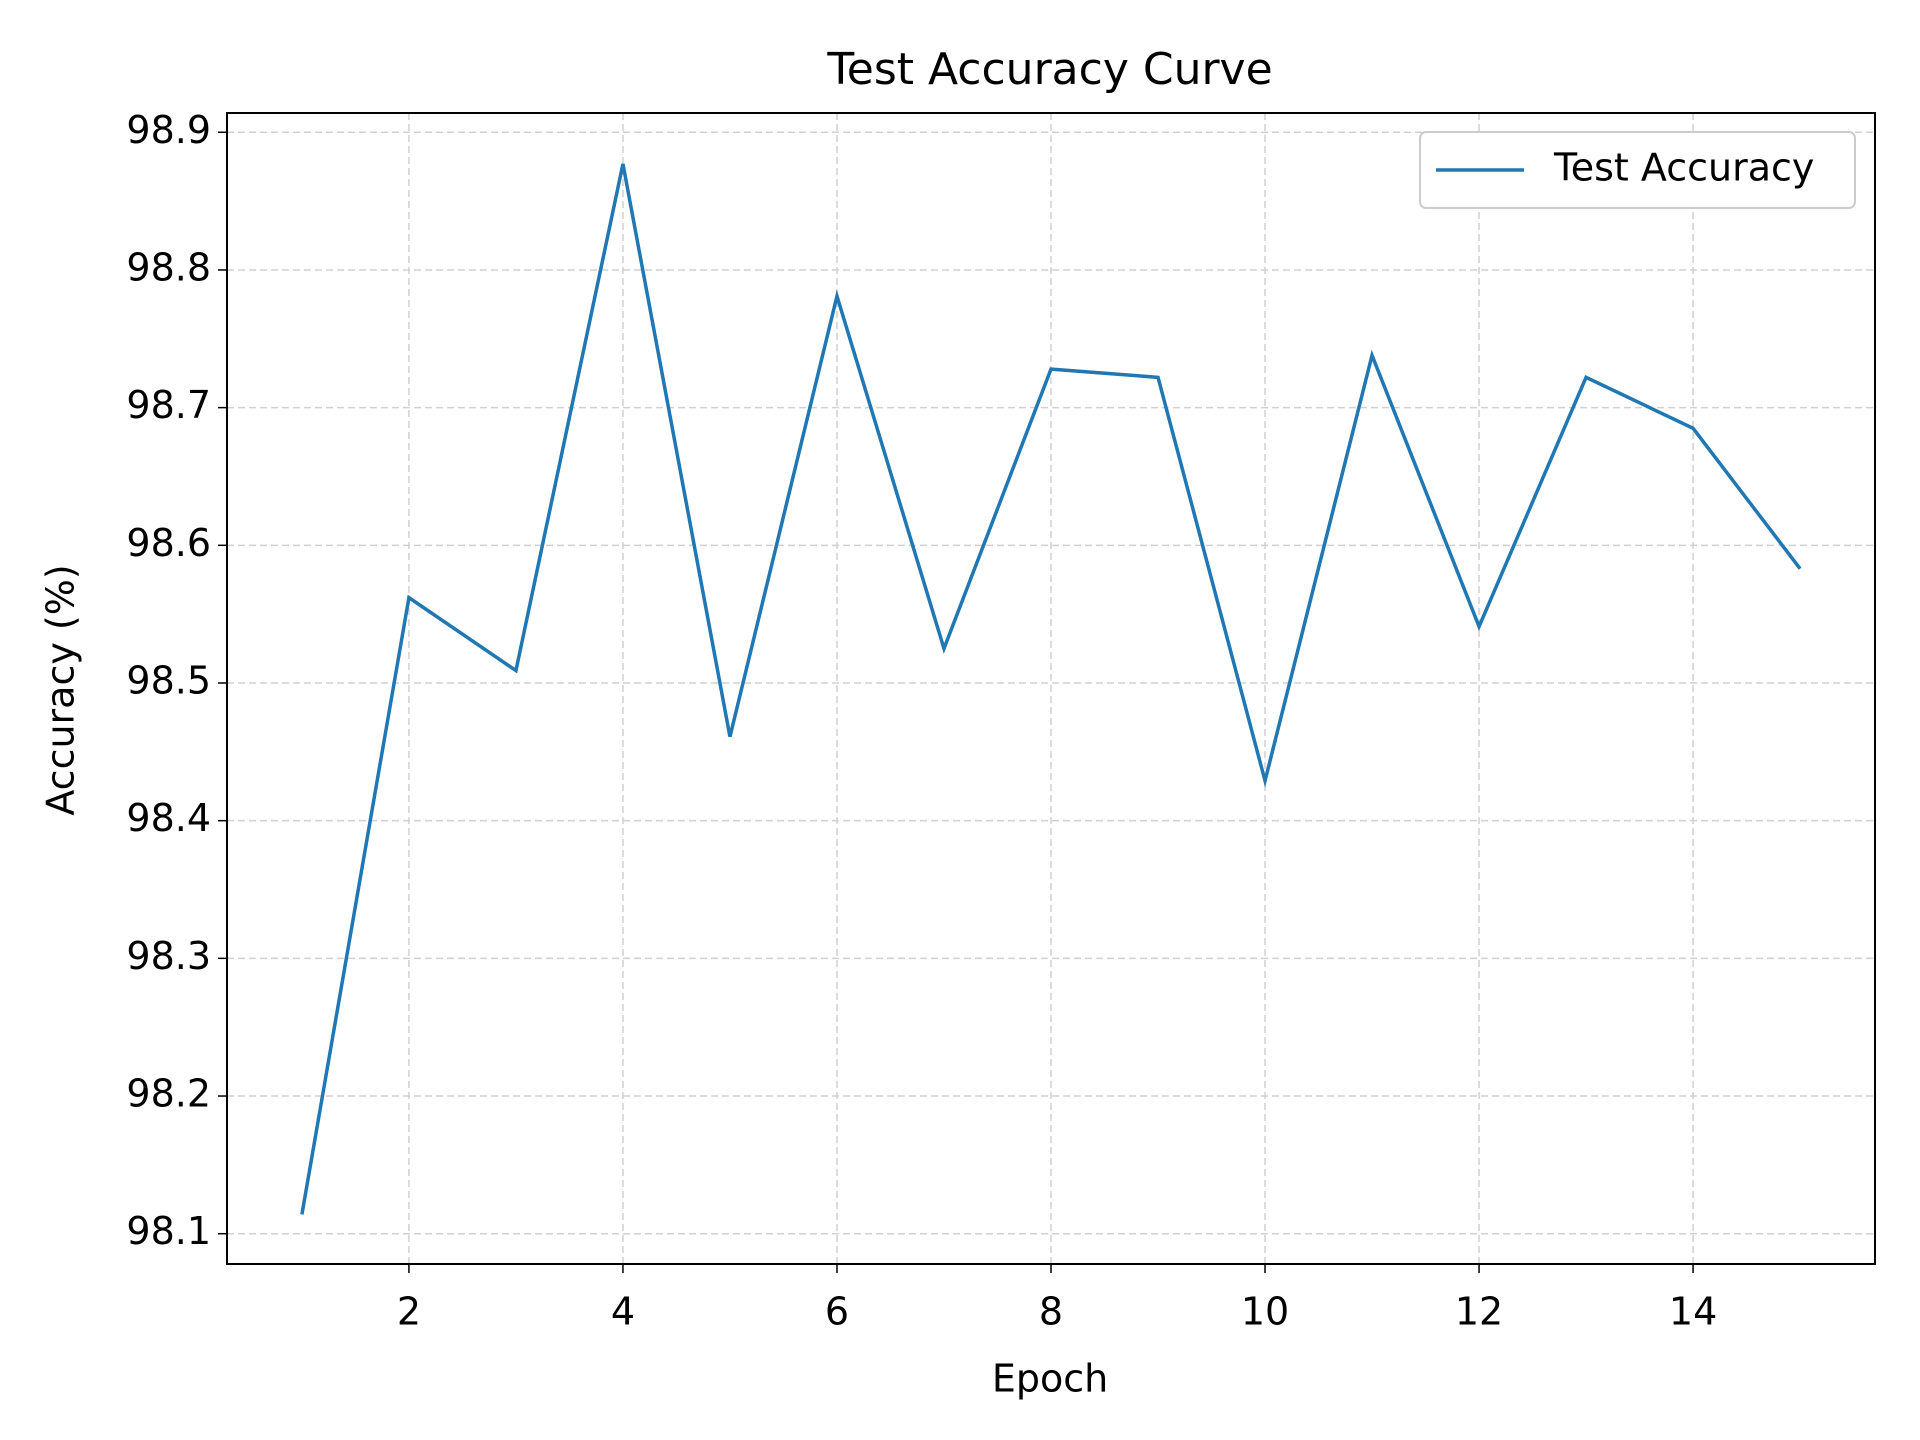 The height and width of the screenshot is (1440, 1920). What do you see at coordinates (61, 689) in the screenshot?
I see `y-axis-label: Accuracy (%)` at bounding box center [61, 689].